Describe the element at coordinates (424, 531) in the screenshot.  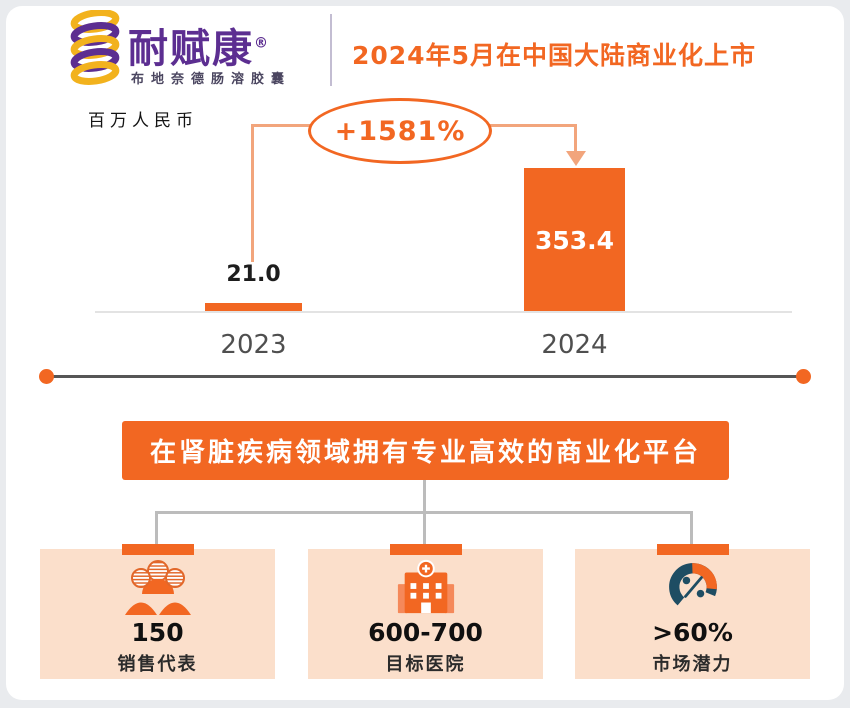
I see `tree-connector-middle` at that location.